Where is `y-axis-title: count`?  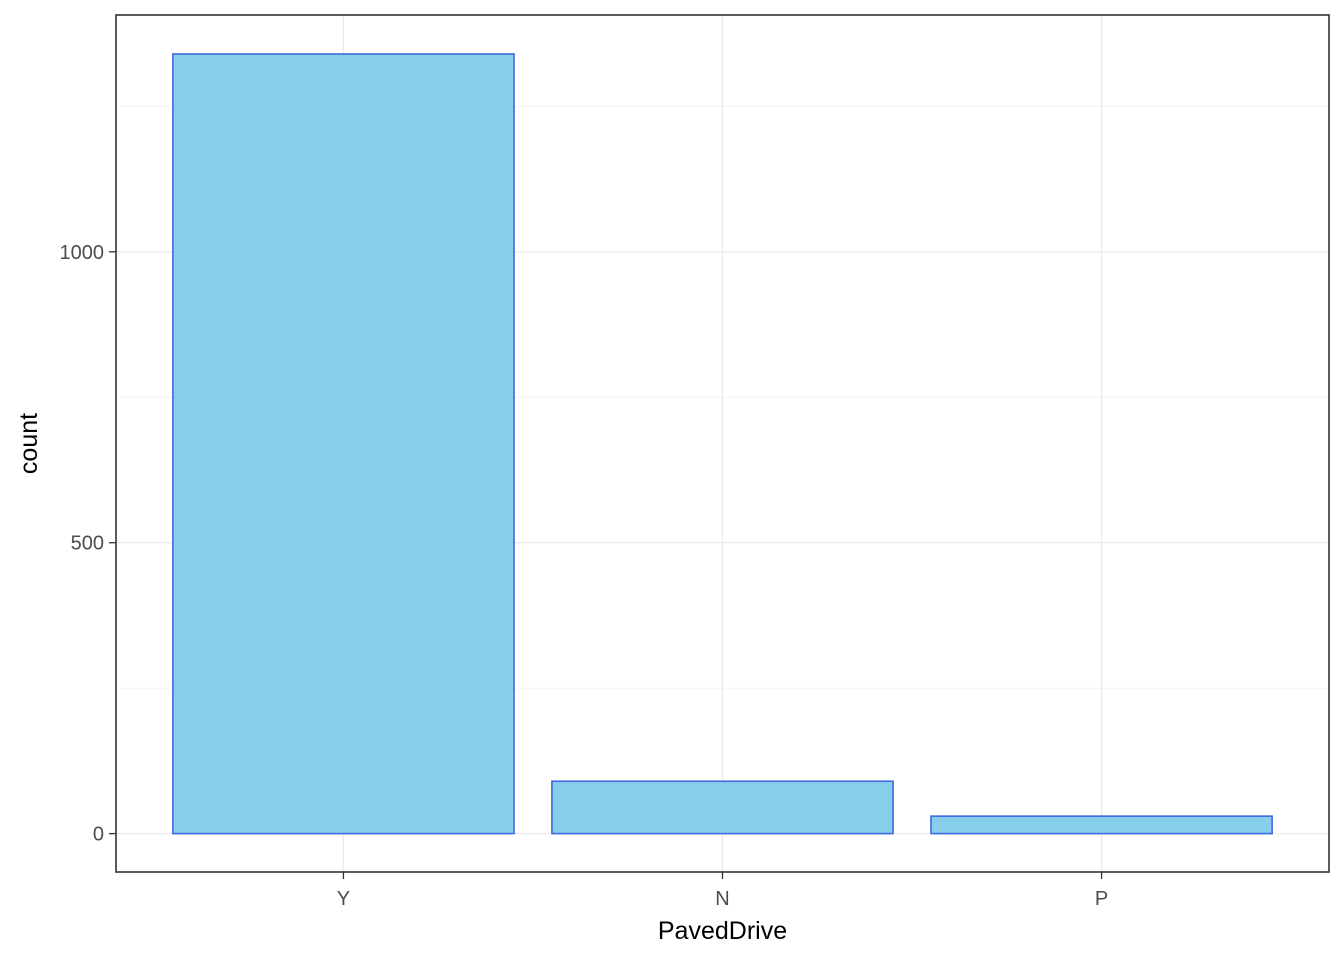 y-axis-title: count is located at coordinates (29, 443).